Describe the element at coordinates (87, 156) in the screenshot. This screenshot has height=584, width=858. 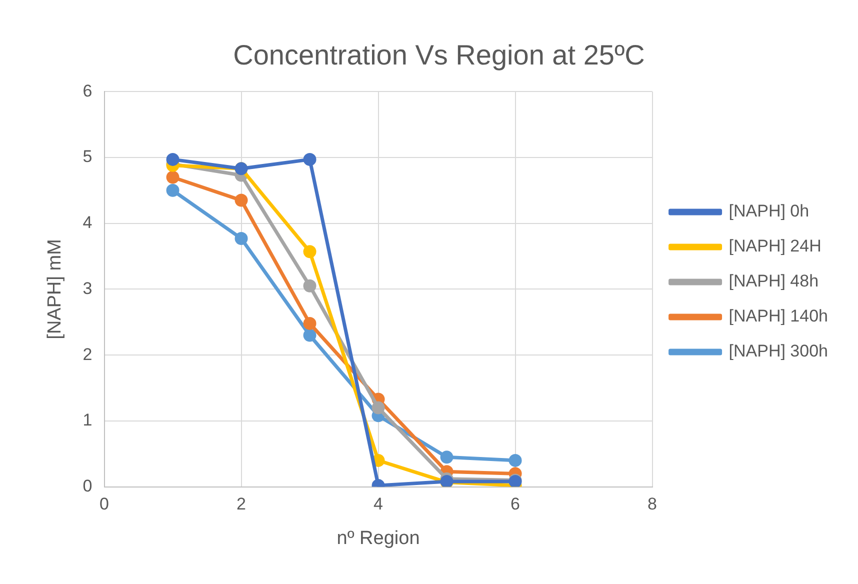
I see `y-tick-label: 5` at that location.